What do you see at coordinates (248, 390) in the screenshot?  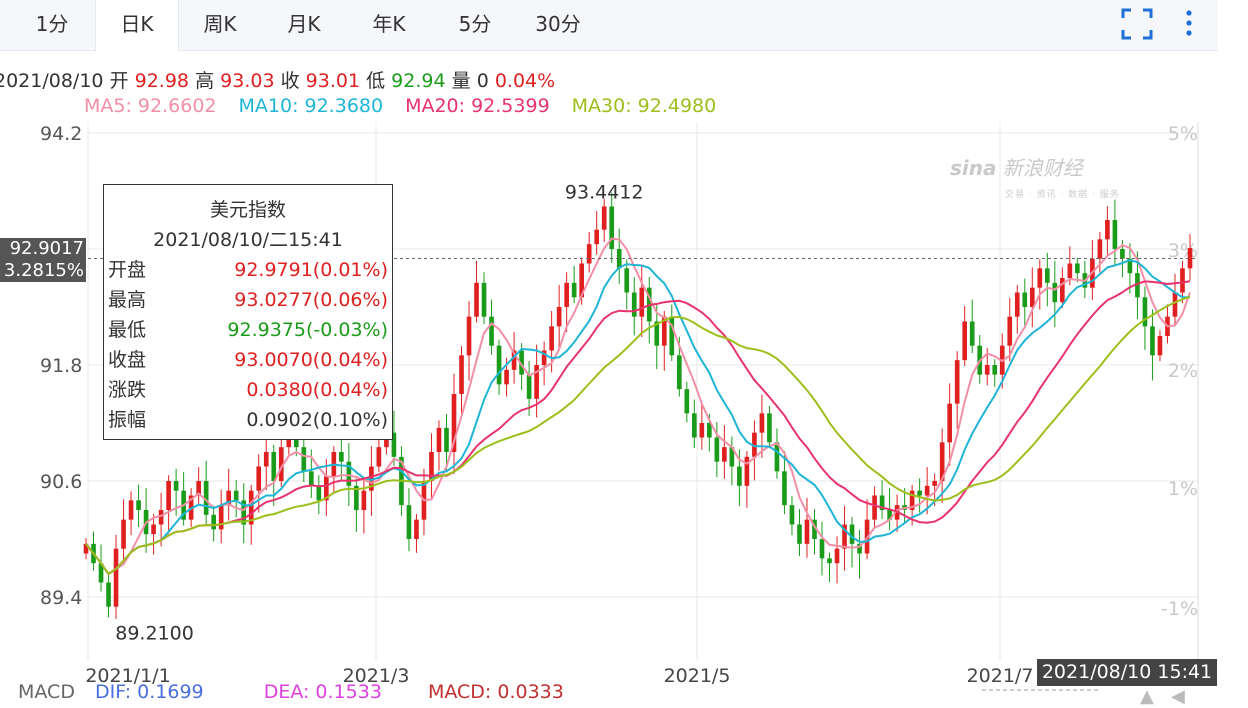 I see `tooltip-row-change: 涨跌 0.0380(0.04%)` at bounding box center [248, 390].